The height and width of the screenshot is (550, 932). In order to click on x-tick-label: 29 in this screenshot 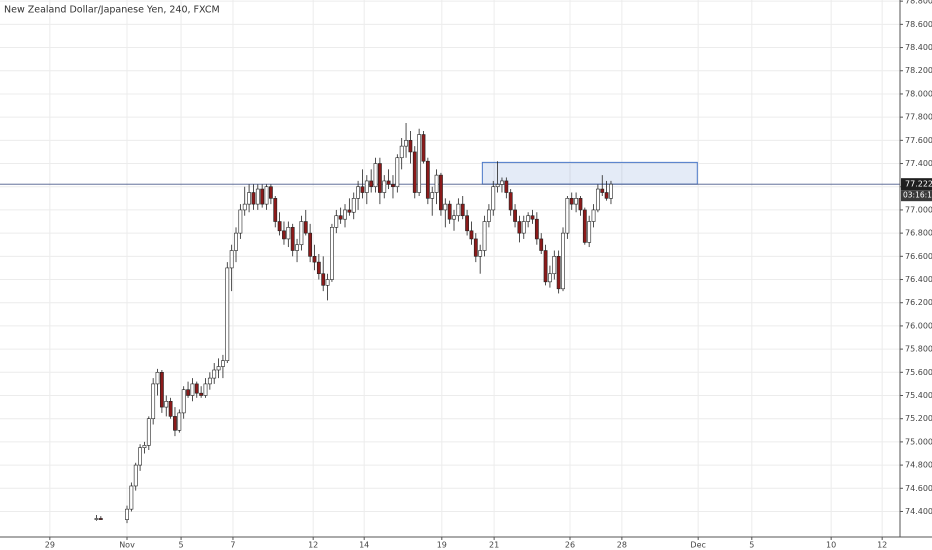, I will do `click(50, 545)`.